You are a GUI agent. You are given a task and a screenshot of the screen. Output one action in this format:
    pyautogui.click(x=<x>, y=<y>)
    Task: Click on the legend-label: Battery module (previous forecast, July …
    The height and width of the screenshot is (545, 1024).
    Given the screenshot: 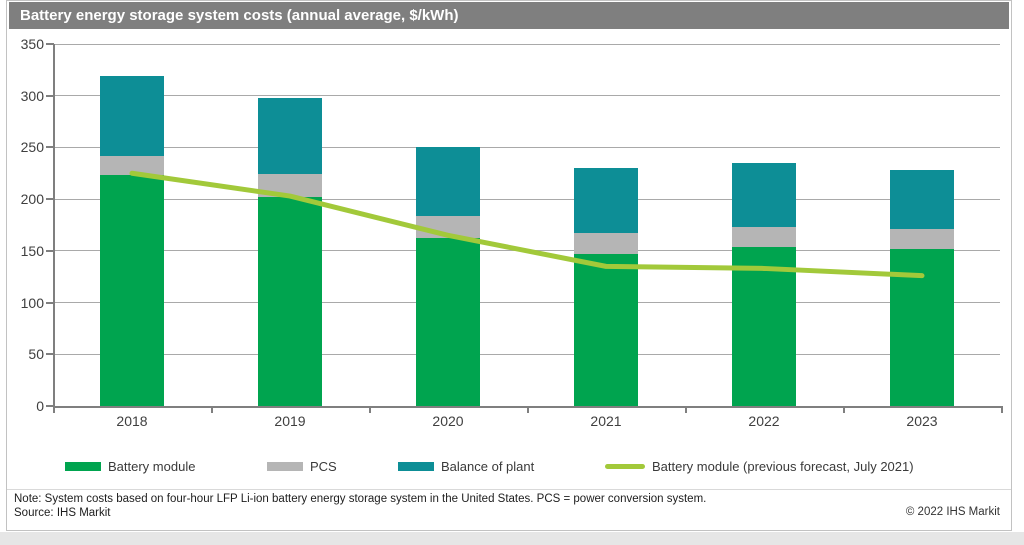 What is the action you would take?
    pyautogui.click(x=783, y=466)
    